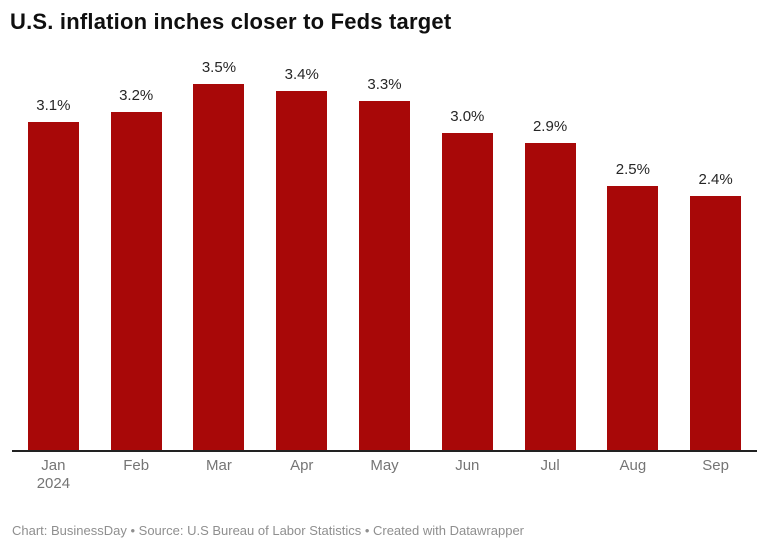 The height and width of the screenshot is (551, 768). Describe the element at coordinates (550, 126) in the screenshot. I see `bar-value-label: 2.9%` at that location.